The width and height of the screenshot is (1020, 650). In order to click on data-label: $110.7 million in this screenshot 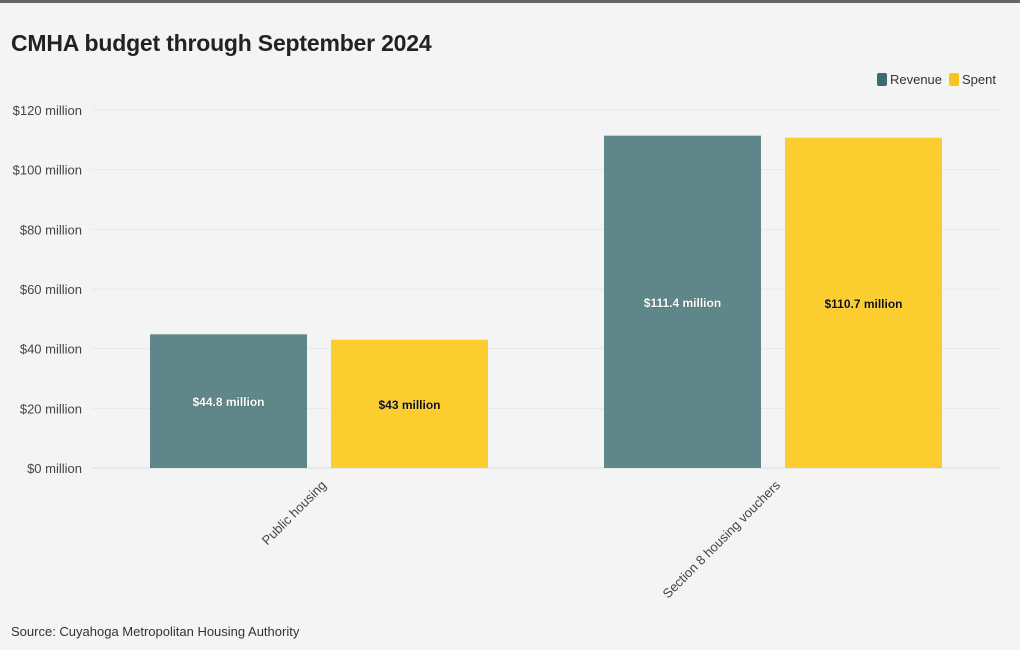, I will do `click(863, 304)`.